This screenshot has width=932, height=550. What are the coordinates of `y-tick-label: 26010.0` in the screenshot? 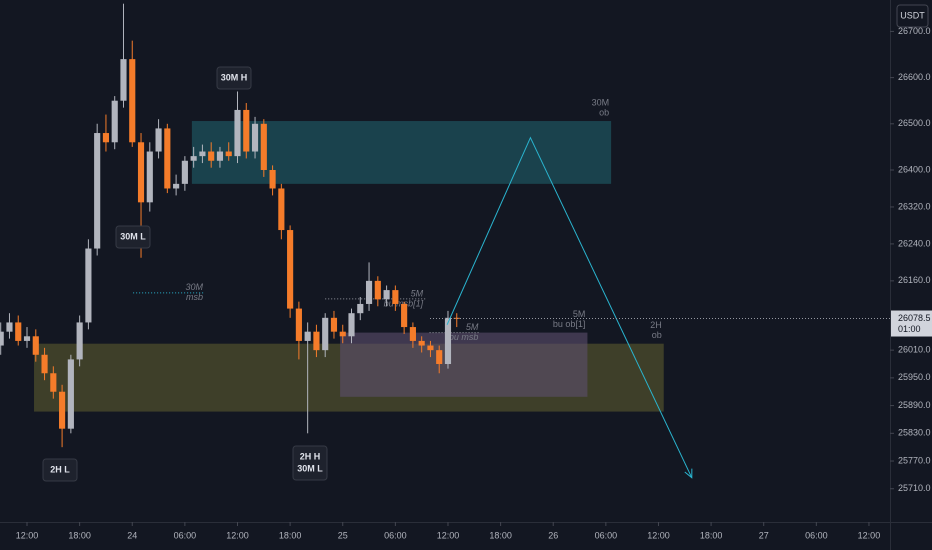 It's located at (914, 350).